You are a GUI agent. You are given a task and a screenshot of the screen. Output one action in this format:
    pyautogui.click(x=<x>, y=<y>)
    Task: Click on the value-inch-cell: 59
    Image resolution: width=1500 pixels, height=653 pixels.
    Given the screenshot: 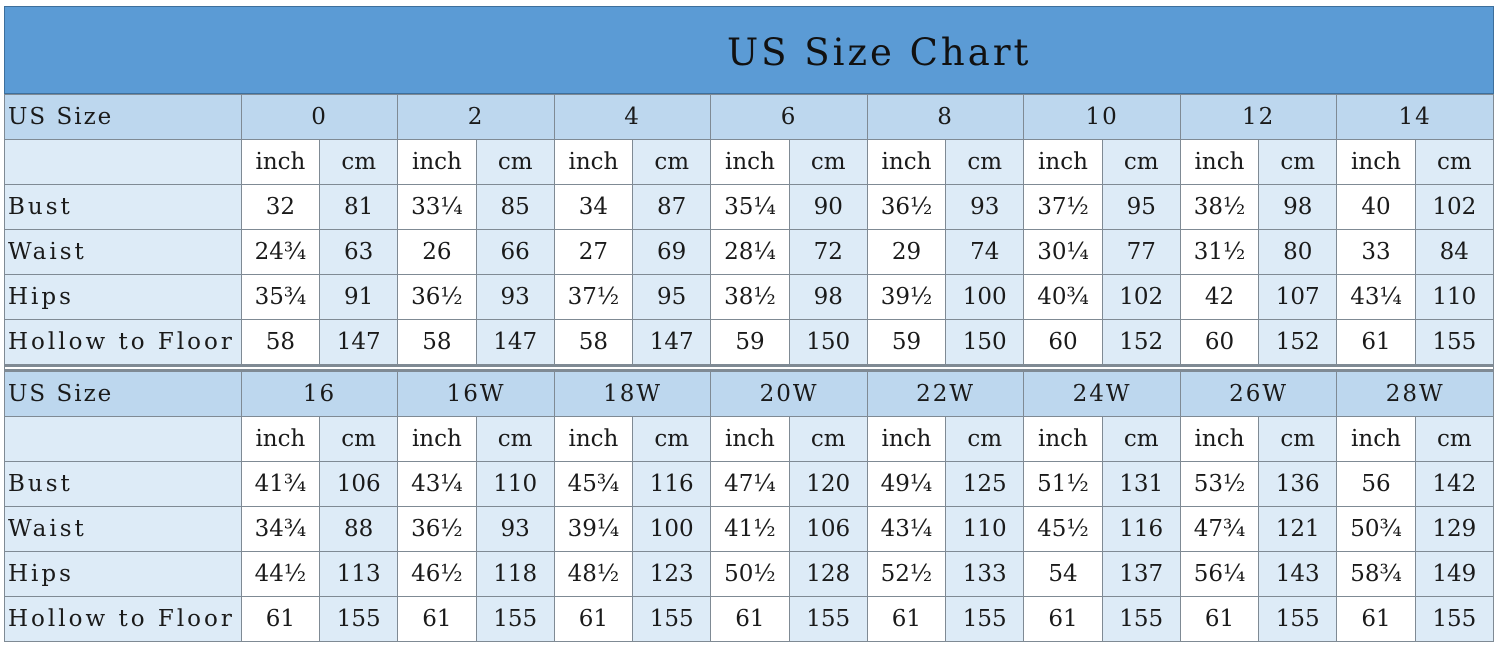 What is the action you would take?
    pyautogui.click(x=906, y=342)
    